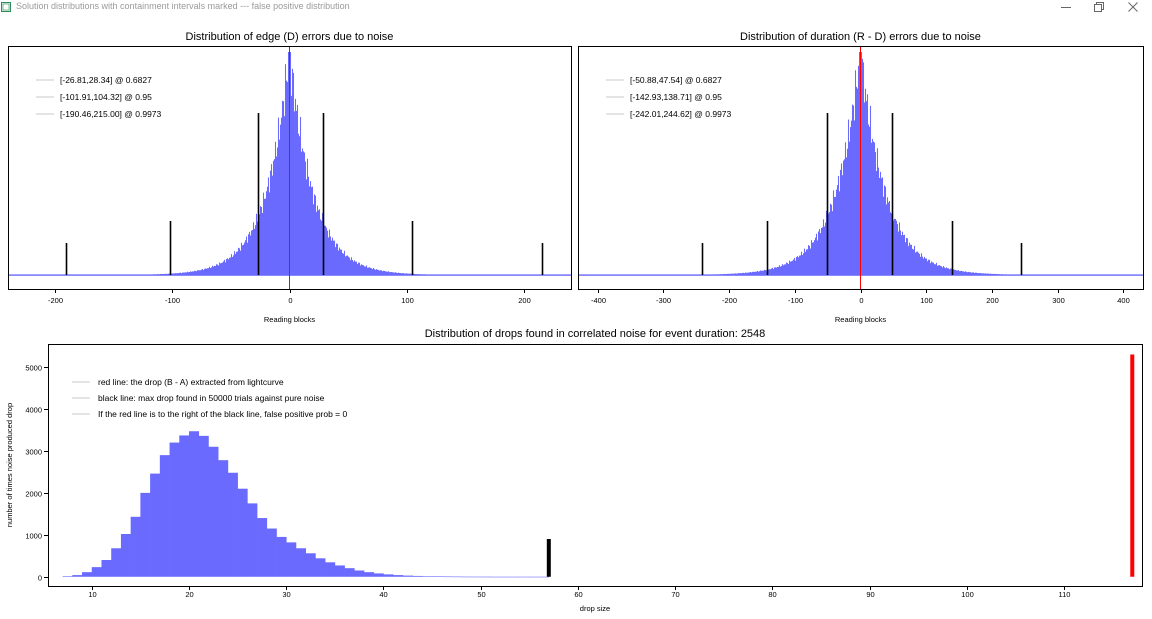 This screenshot has height=619, width=1152. Describe the element at coordinates (40, 578) in the screenshot. I see `y-tick-label: 0` at that location.